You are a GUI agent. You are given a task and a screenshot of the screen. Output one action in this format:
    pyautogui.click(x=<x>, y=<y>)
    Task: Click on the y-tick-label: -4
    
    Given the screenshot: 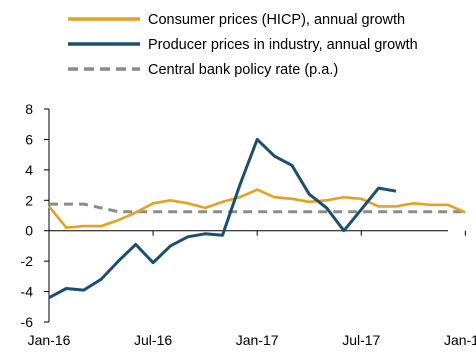 What is the action you would take?
    pyautogui.click(x=27, y=292)
    